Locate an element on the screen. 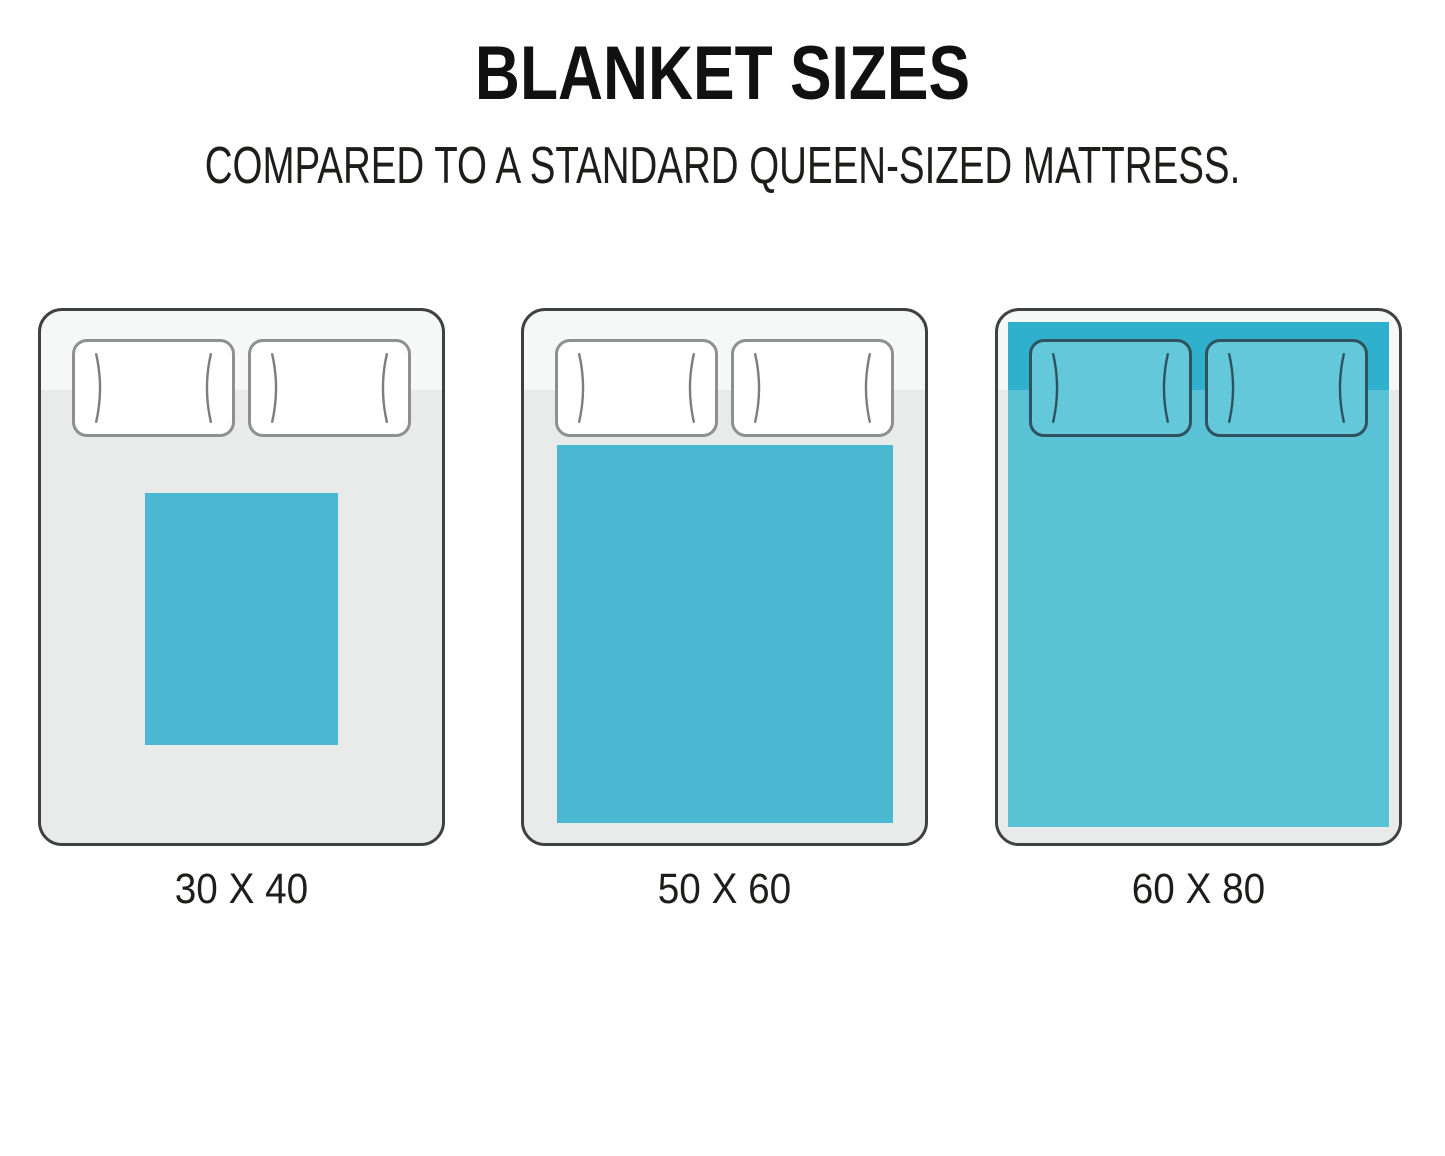 The height and width of the screenshot is (1156, 1445). figure-60x80: 60 X 80 is located at coordinates (1198, 609).